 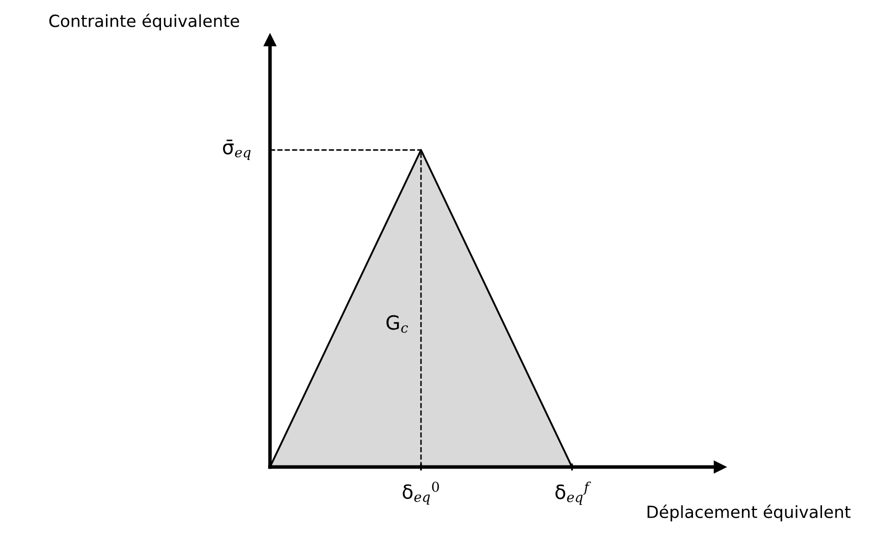 I want to click on x-tick-label: δ$_{eq}$$^{f}$, so click(x=573, y=493).